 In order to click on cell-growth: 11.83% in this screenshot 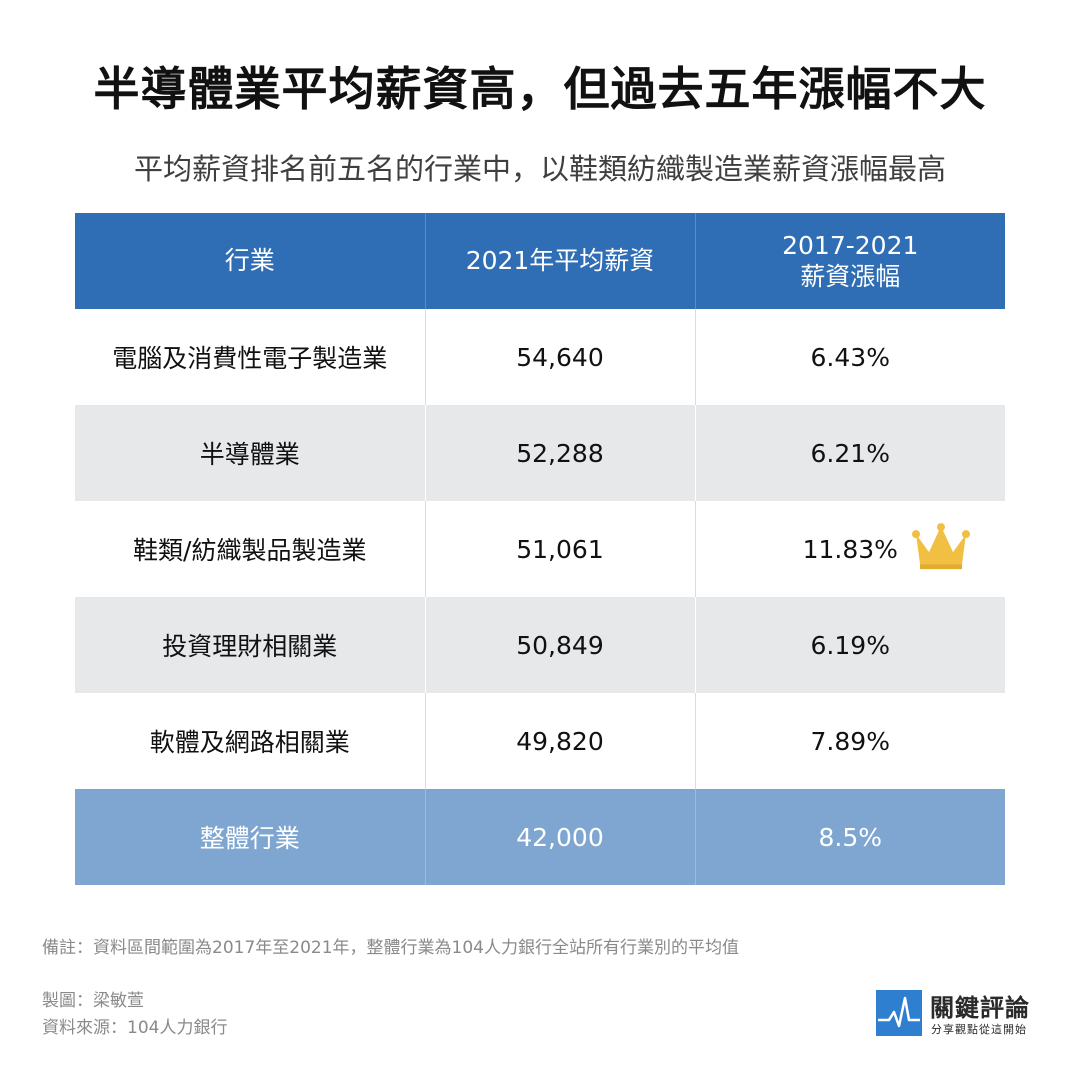, I will do `click(850, 549)`.